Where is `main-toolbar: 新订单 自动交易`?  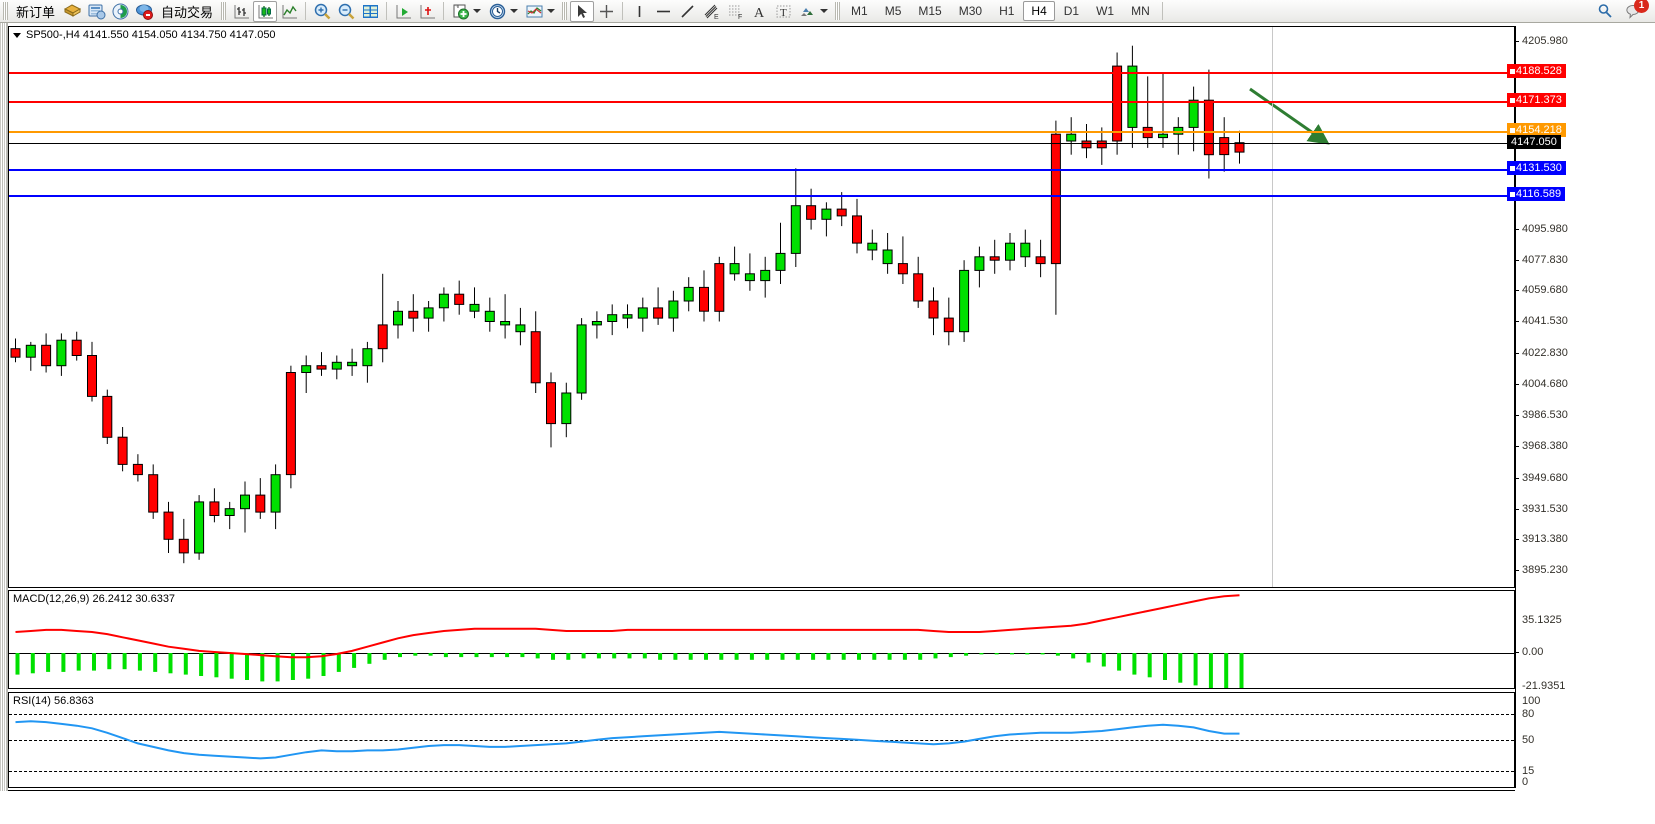 main-toolbar: 新订单 自动交易 is located at coordinates (827, 11).